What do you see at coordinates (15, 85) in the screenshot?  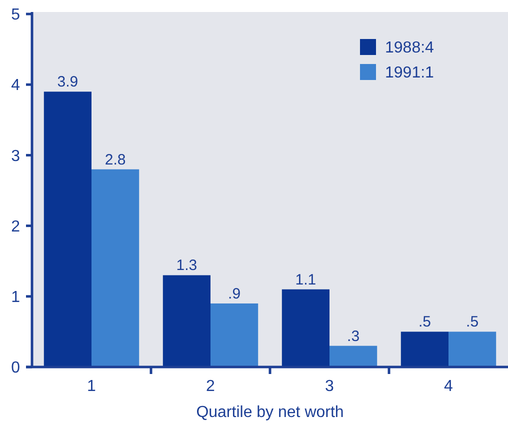 I see `y-tick-label: 4` at bounding box center [15, 85].